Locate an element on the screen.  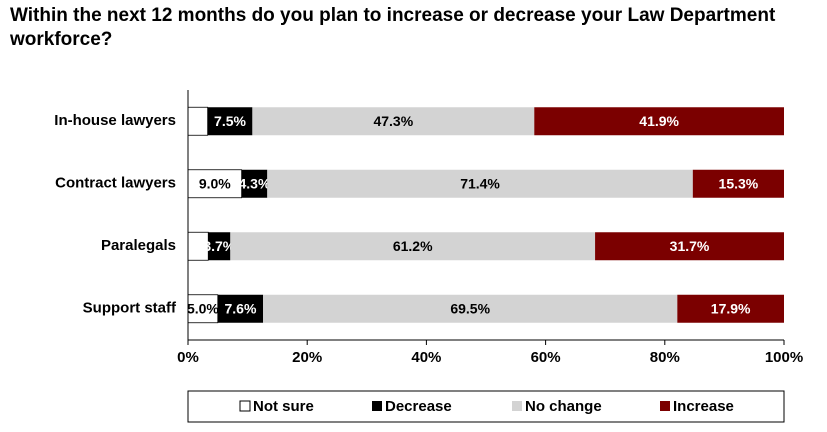
x-tick-label: 100% is located at coordinates (784, 357).